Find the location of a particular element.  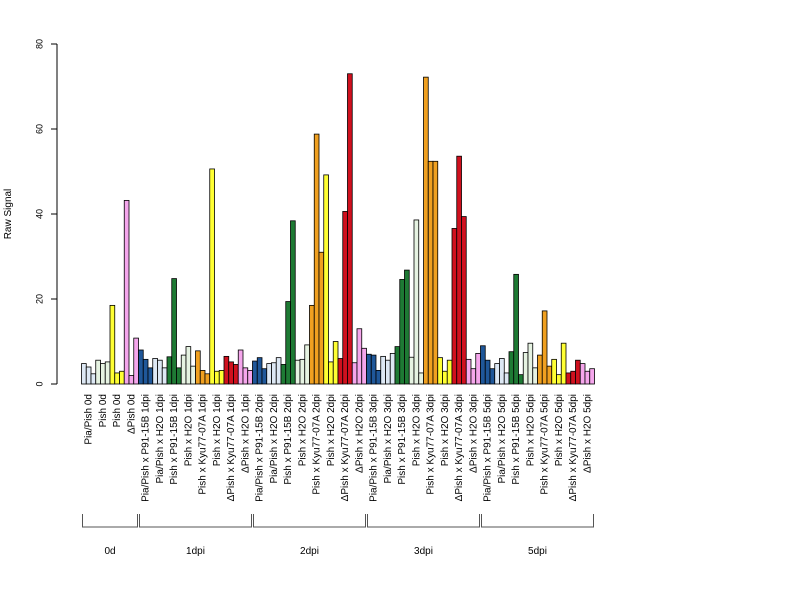

y-axis: 0 20 40 60 80 is located at coordinates (46, 213).